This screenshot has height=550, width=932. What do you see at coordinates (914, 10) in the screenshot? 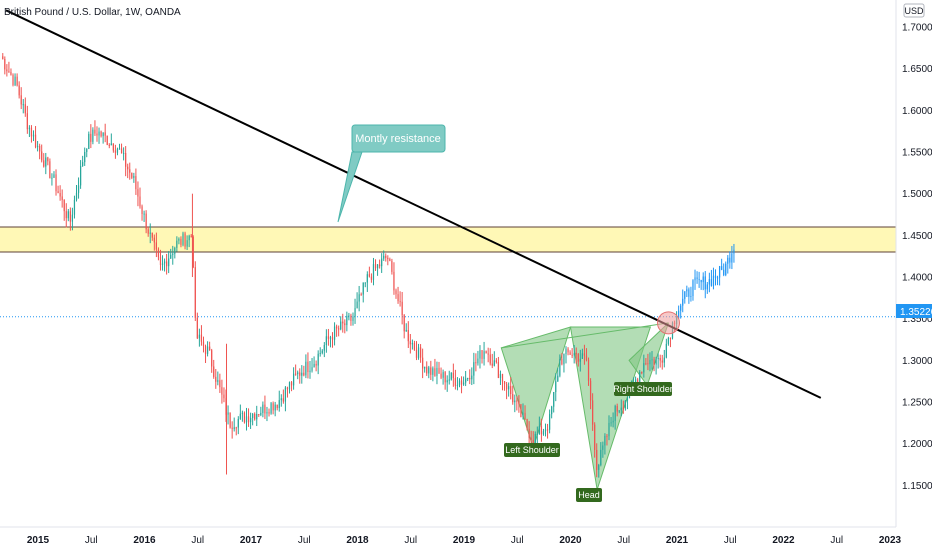
I see `currency-badge` at bounding box center [914, 10].